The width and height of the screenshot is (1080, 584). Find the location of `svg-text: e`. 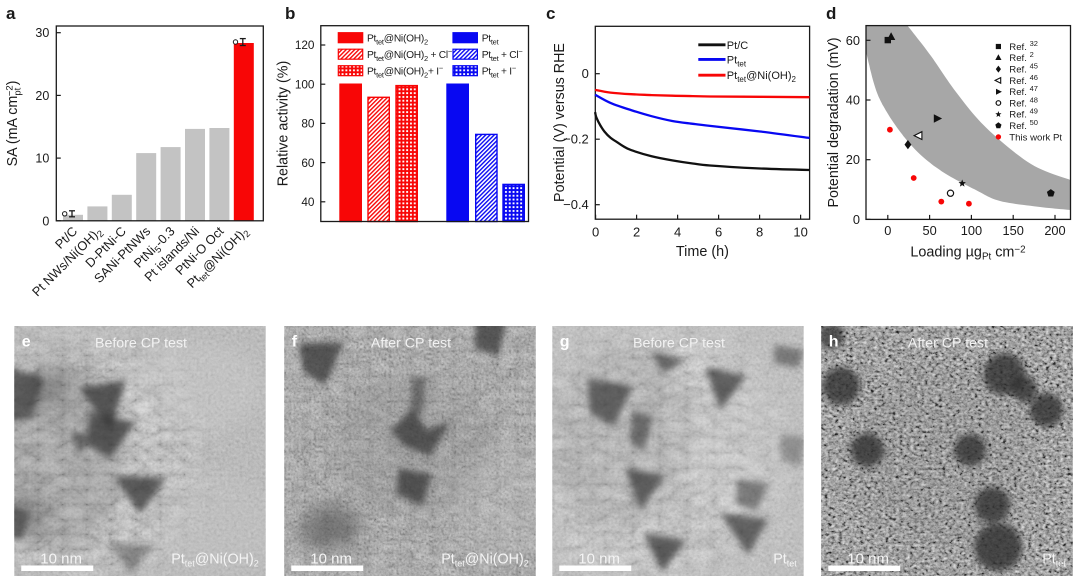

svg-text: e is located at coordinates (26, 342).